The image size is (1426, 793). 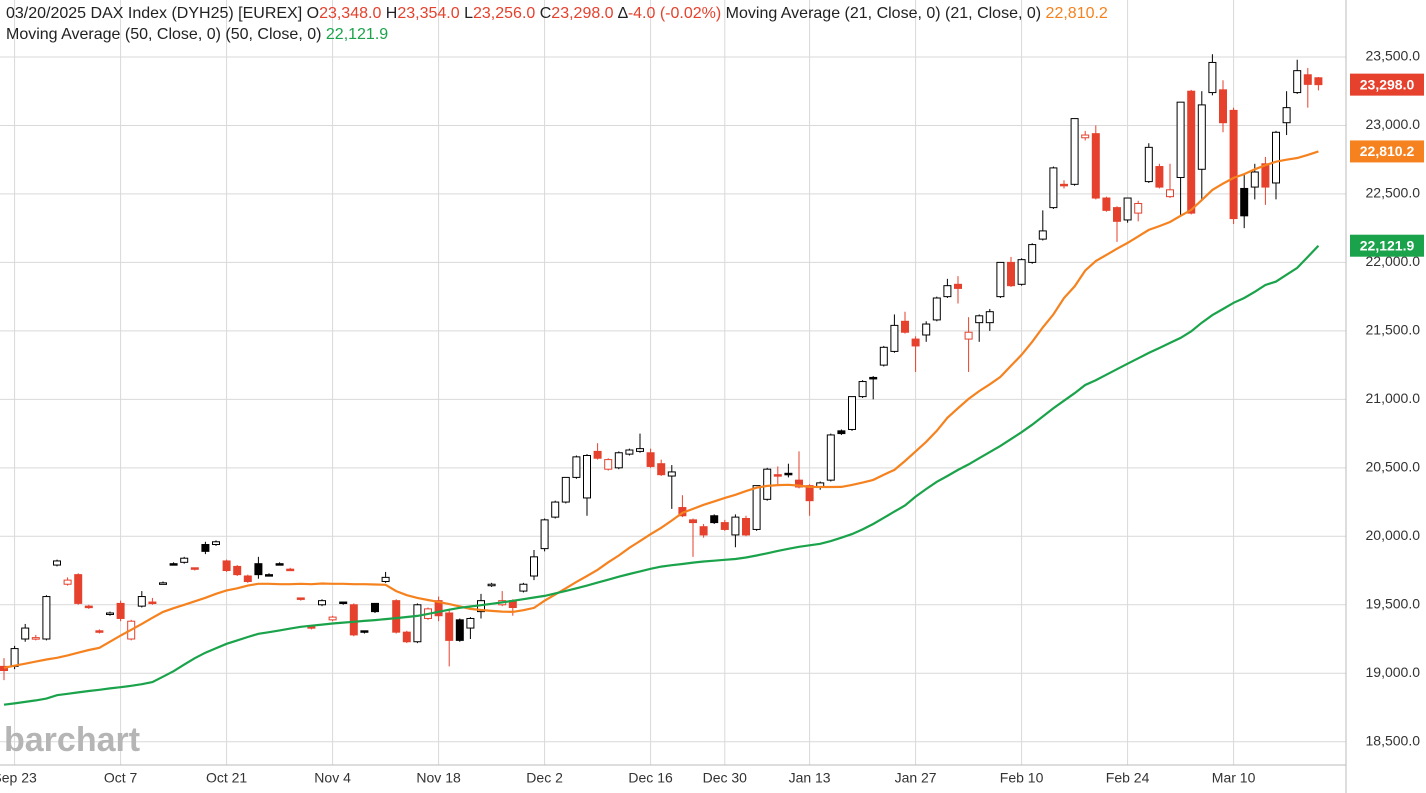 I want to click on legend-params: (21, Close, 0), so click(x=993, y=13).